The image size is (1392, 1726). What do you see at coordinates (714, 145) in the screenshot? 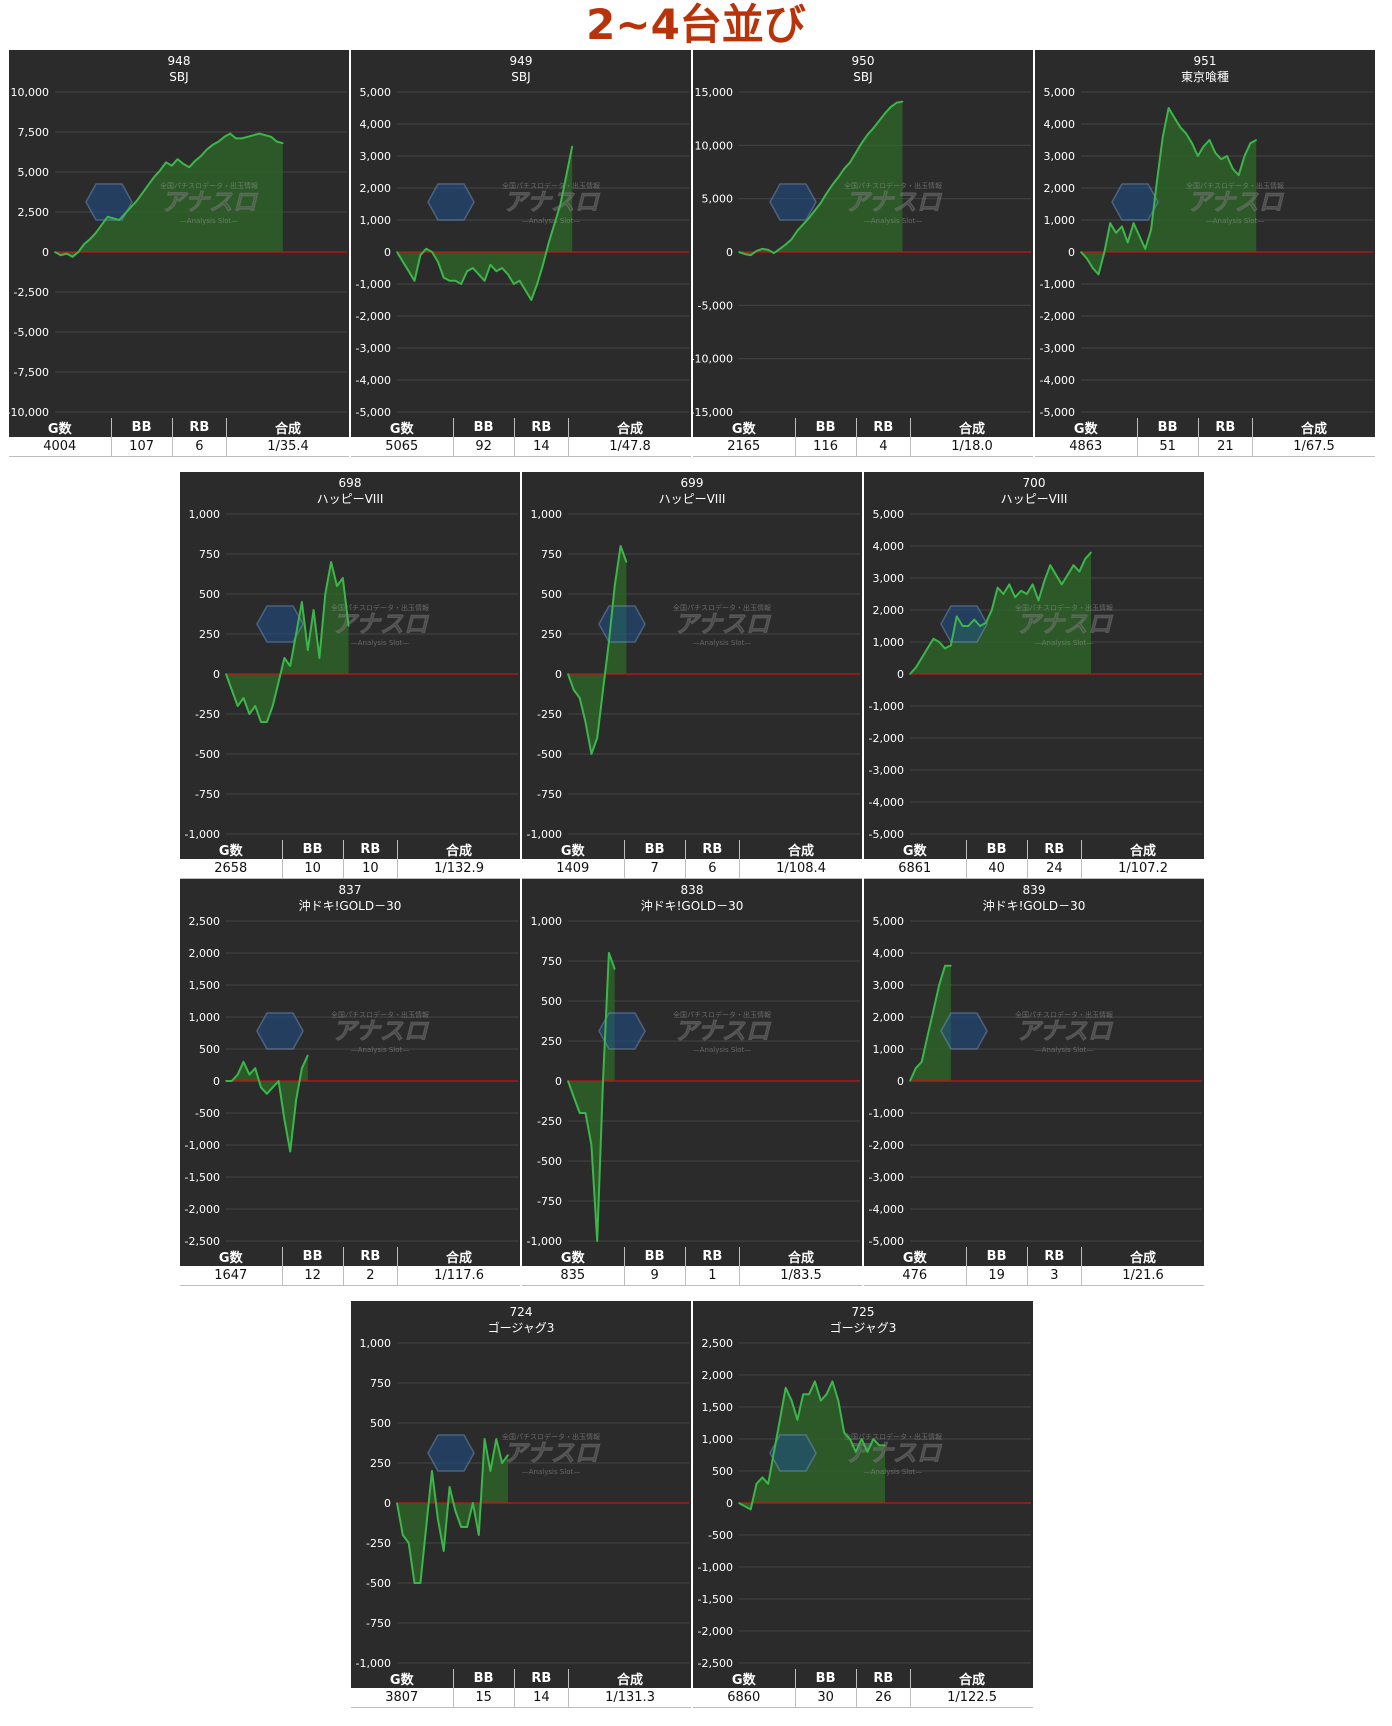
I see `y-tick-label: 10,000` at bounding box center [714, 145].